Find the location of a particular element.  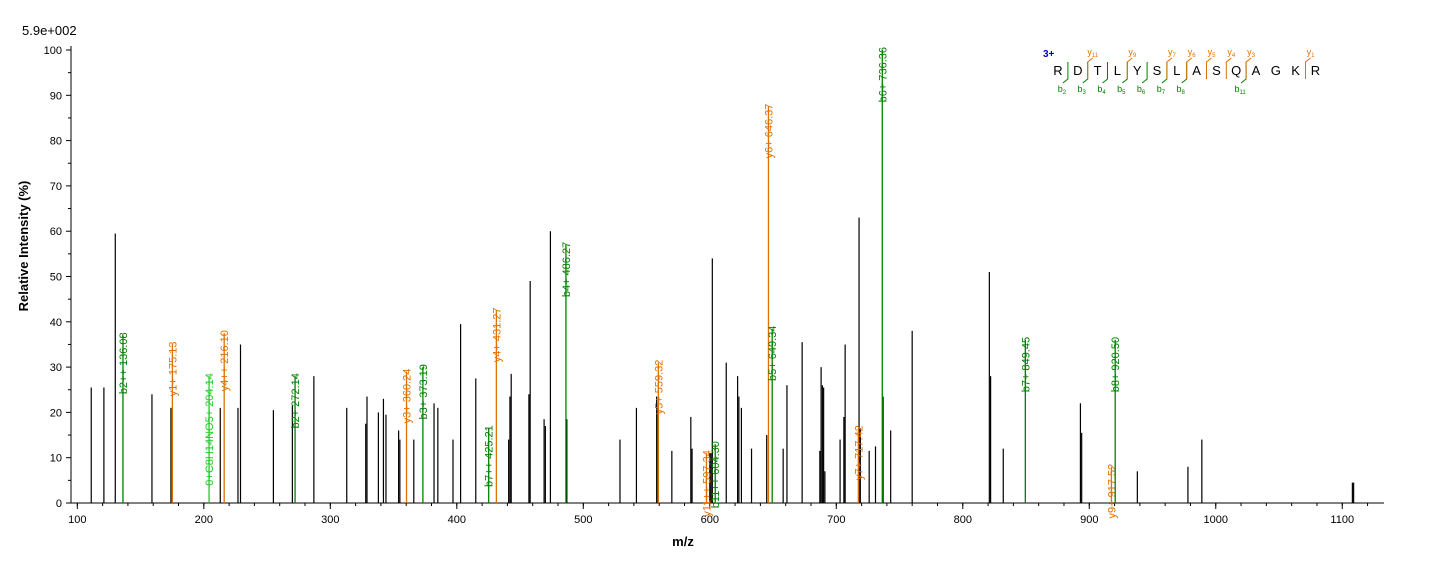

peak-label: y6+ 646.37 is located at coordinates (769, 131).